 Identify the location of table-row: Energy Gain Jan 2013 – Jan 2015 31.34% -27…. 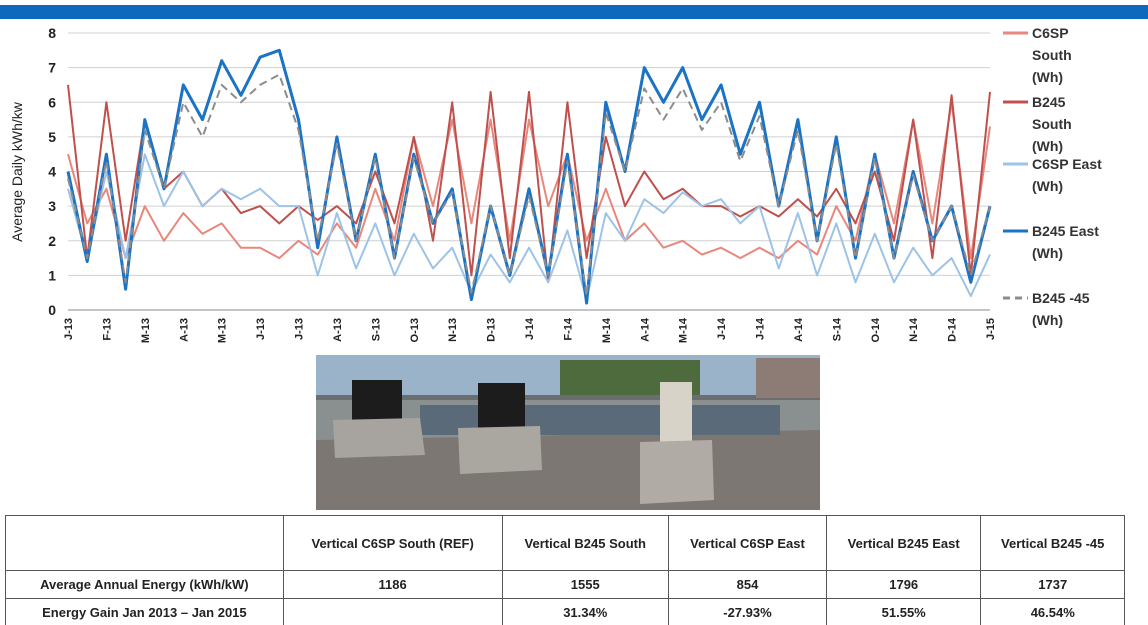
(565, 611).